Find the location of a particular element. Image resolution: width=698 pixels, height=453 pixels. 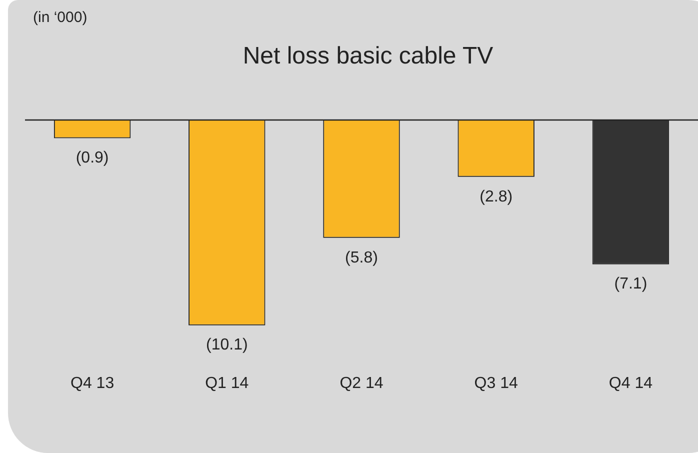

data-label: (0.9) is located at coordinates (92, 158).